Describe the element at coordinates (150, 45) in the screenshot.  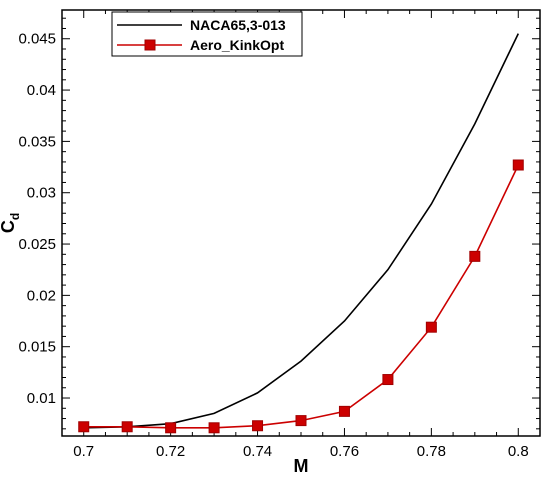
I see `legend-marker-aero` at that location.